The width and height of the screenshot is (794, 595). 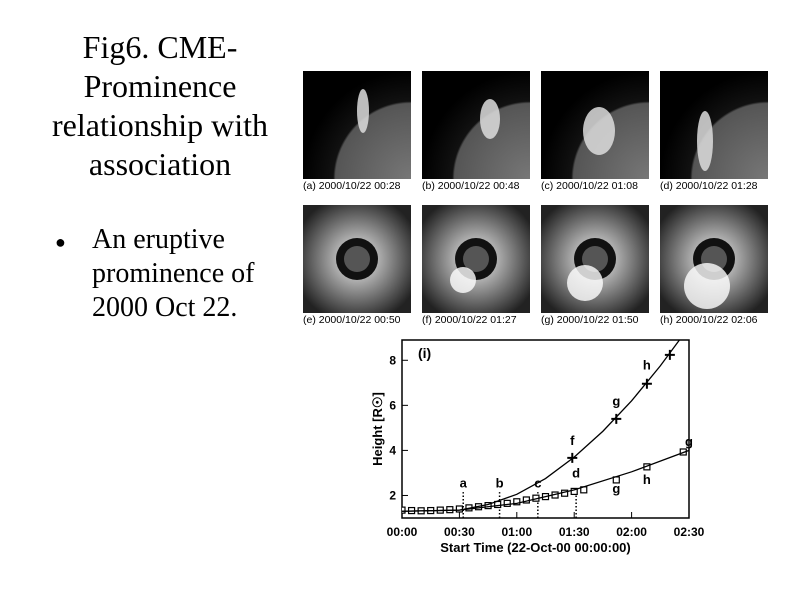 What do you see at coordinates (173, 273) in the screenshot?
I see `bullet-line: prominence of` at bounding box center [173, 273].